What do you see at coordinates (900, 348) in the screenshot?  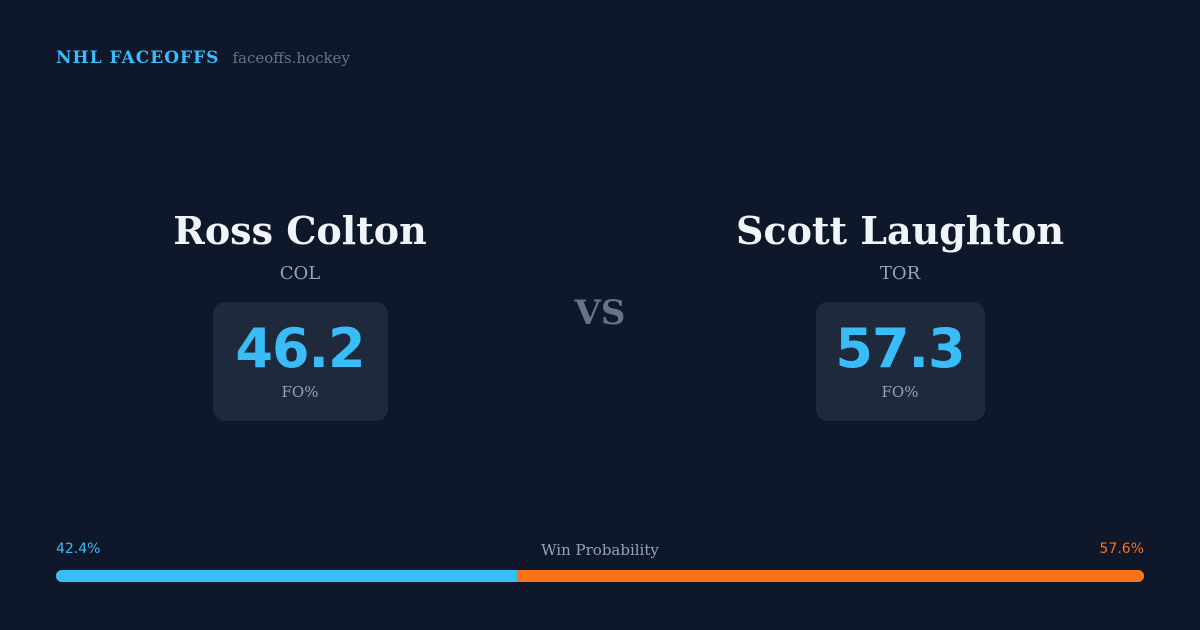 I see `faceoff-percentage-value: 57.3` at bounding box center [900, 348].